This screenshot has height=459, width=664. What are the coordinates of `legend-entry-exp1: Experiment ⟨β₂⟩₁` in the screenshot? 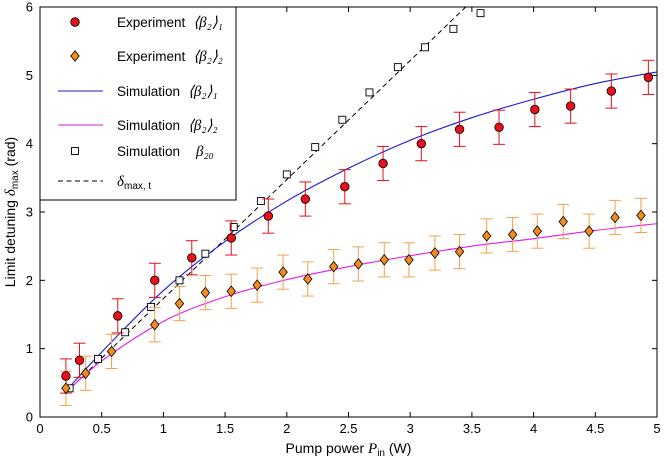 It's located at (146, 23).